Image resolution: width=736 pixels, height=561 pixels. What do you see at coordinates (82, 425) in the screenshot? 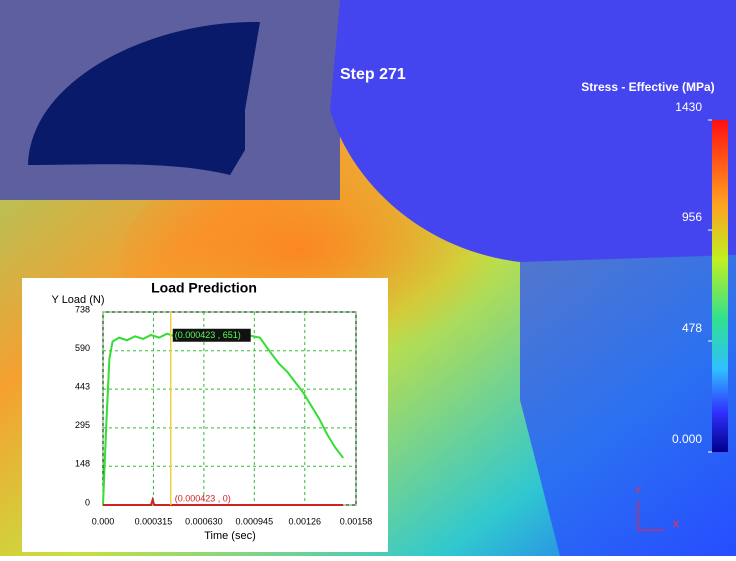
I see `y-tick-label: 295` at bounding box center [82, 425].